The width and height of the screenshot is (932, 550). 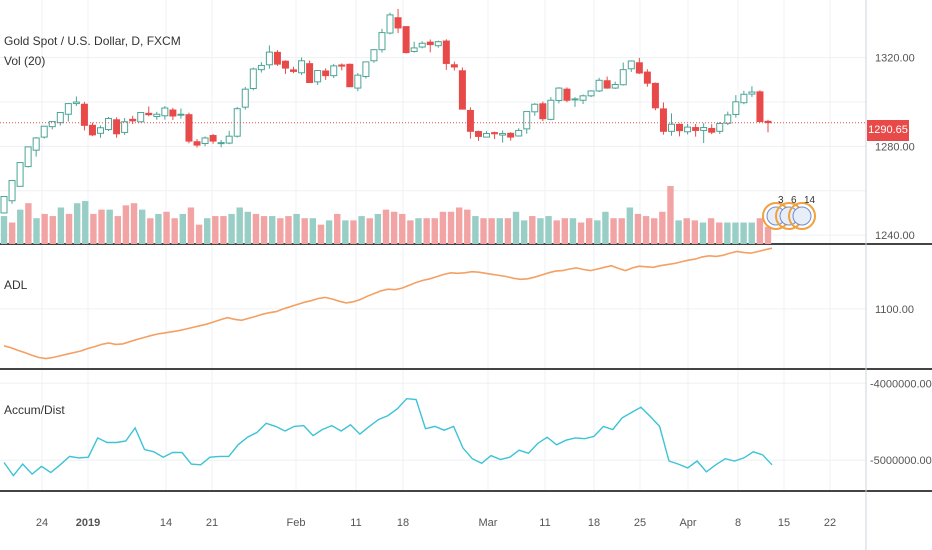 What do you see at coordinates (388, 437) in the screenshot?
I see `accum-dist-pane` at bounding box center [388, 437].